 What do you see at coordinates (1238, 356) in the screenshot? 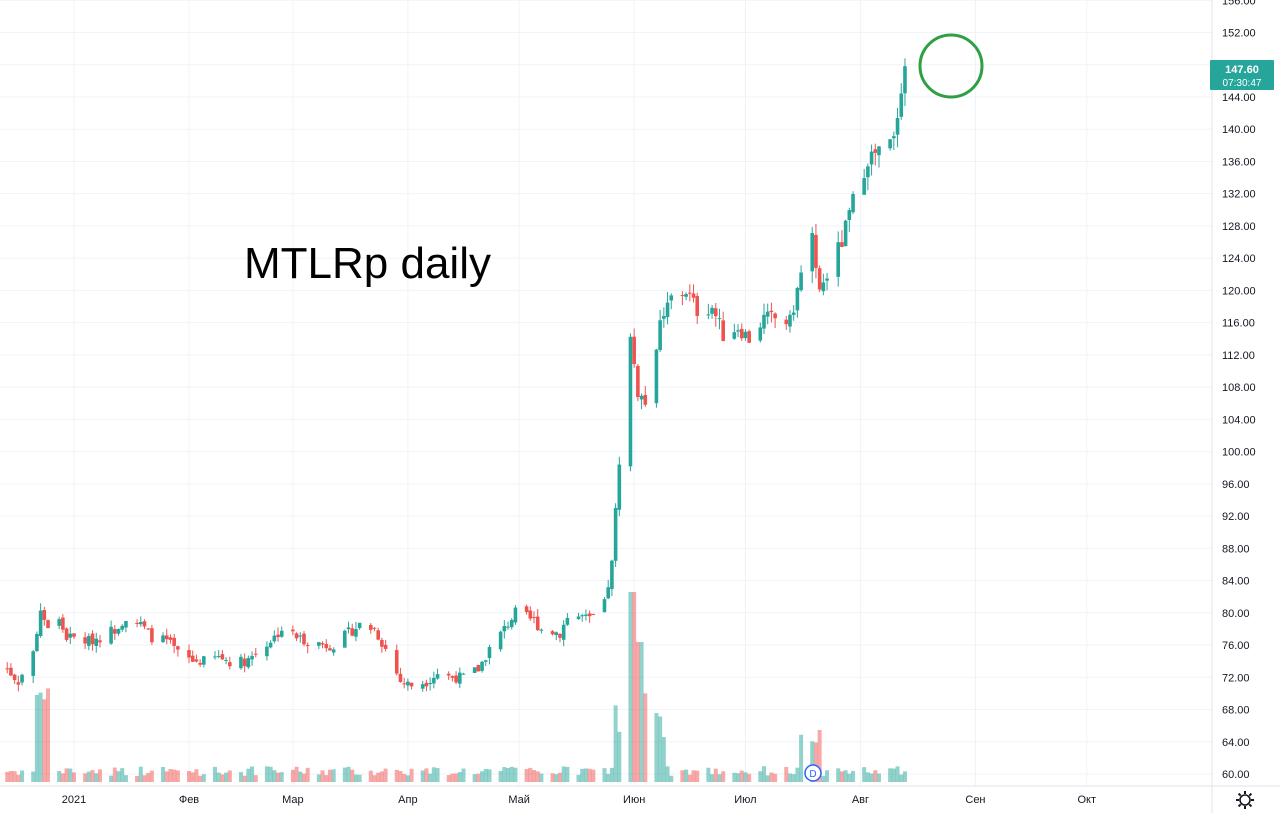
I see `y-tick-label: 112.00` at bounding box center [1238, 356].